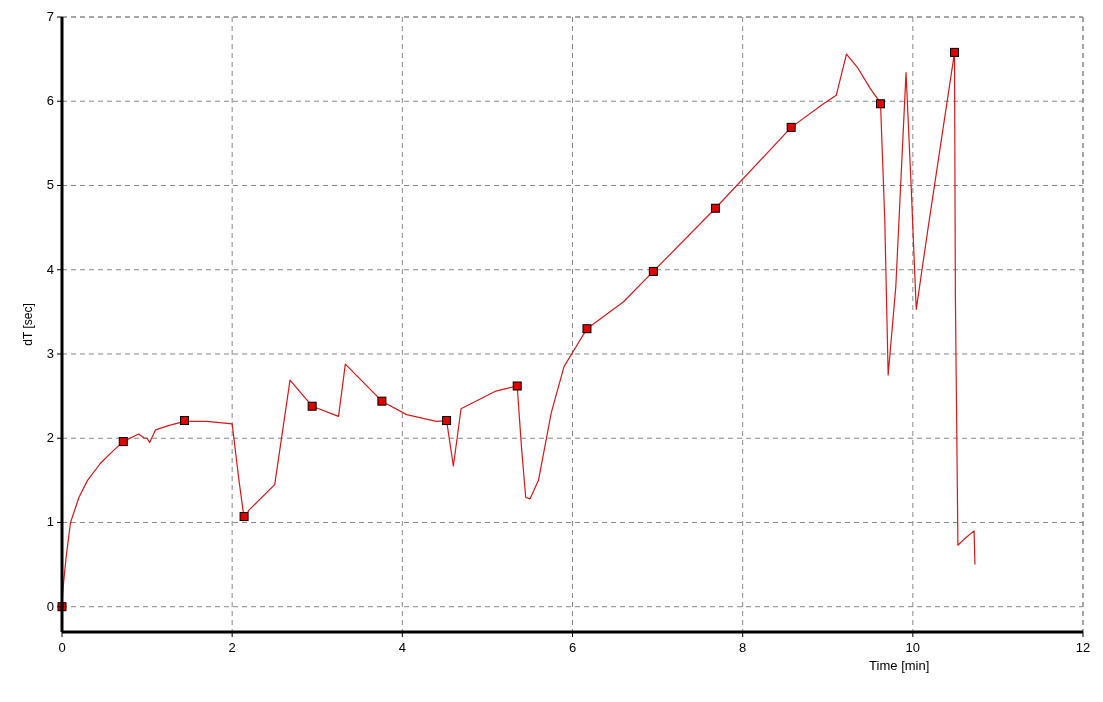  What do you see at coordinates (1083, 647) in the screenshot?
I see `x-tick-label: 12` at bounding box center [1083, 647].